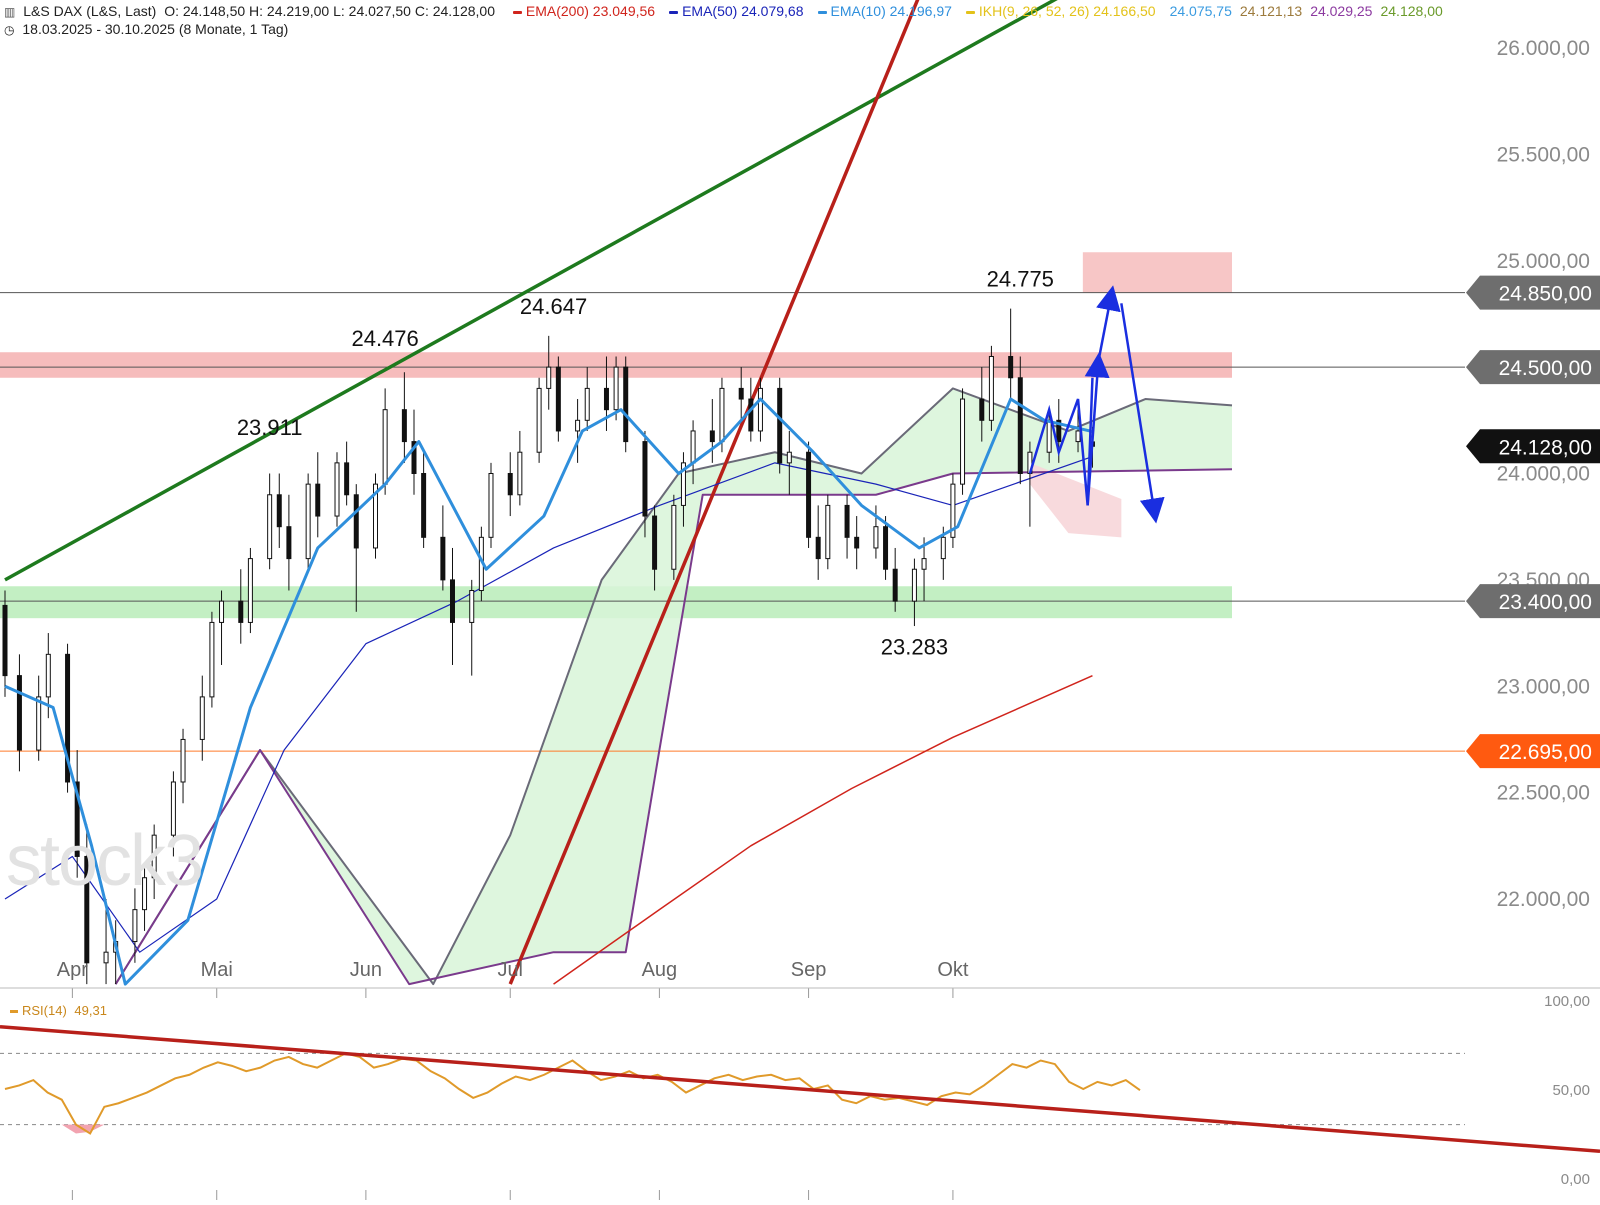  What do you see at coordinates (1142, 413) in the screenshot?
I see `projection-arrow` at bounding box center [1142, 413].